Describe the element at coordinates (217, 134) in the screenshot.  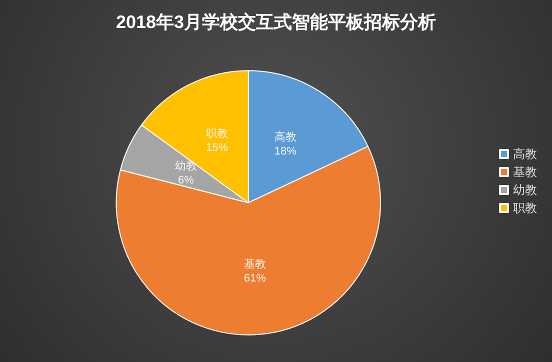
I see `slice-label: 职教` at that location.